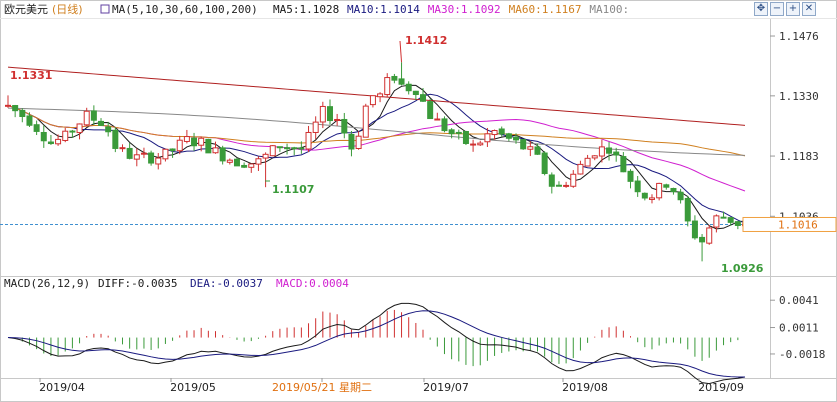  Describe the element at coordinates (105, 9) in the screenshot. I see `ma-checkbox-icon` at that location.